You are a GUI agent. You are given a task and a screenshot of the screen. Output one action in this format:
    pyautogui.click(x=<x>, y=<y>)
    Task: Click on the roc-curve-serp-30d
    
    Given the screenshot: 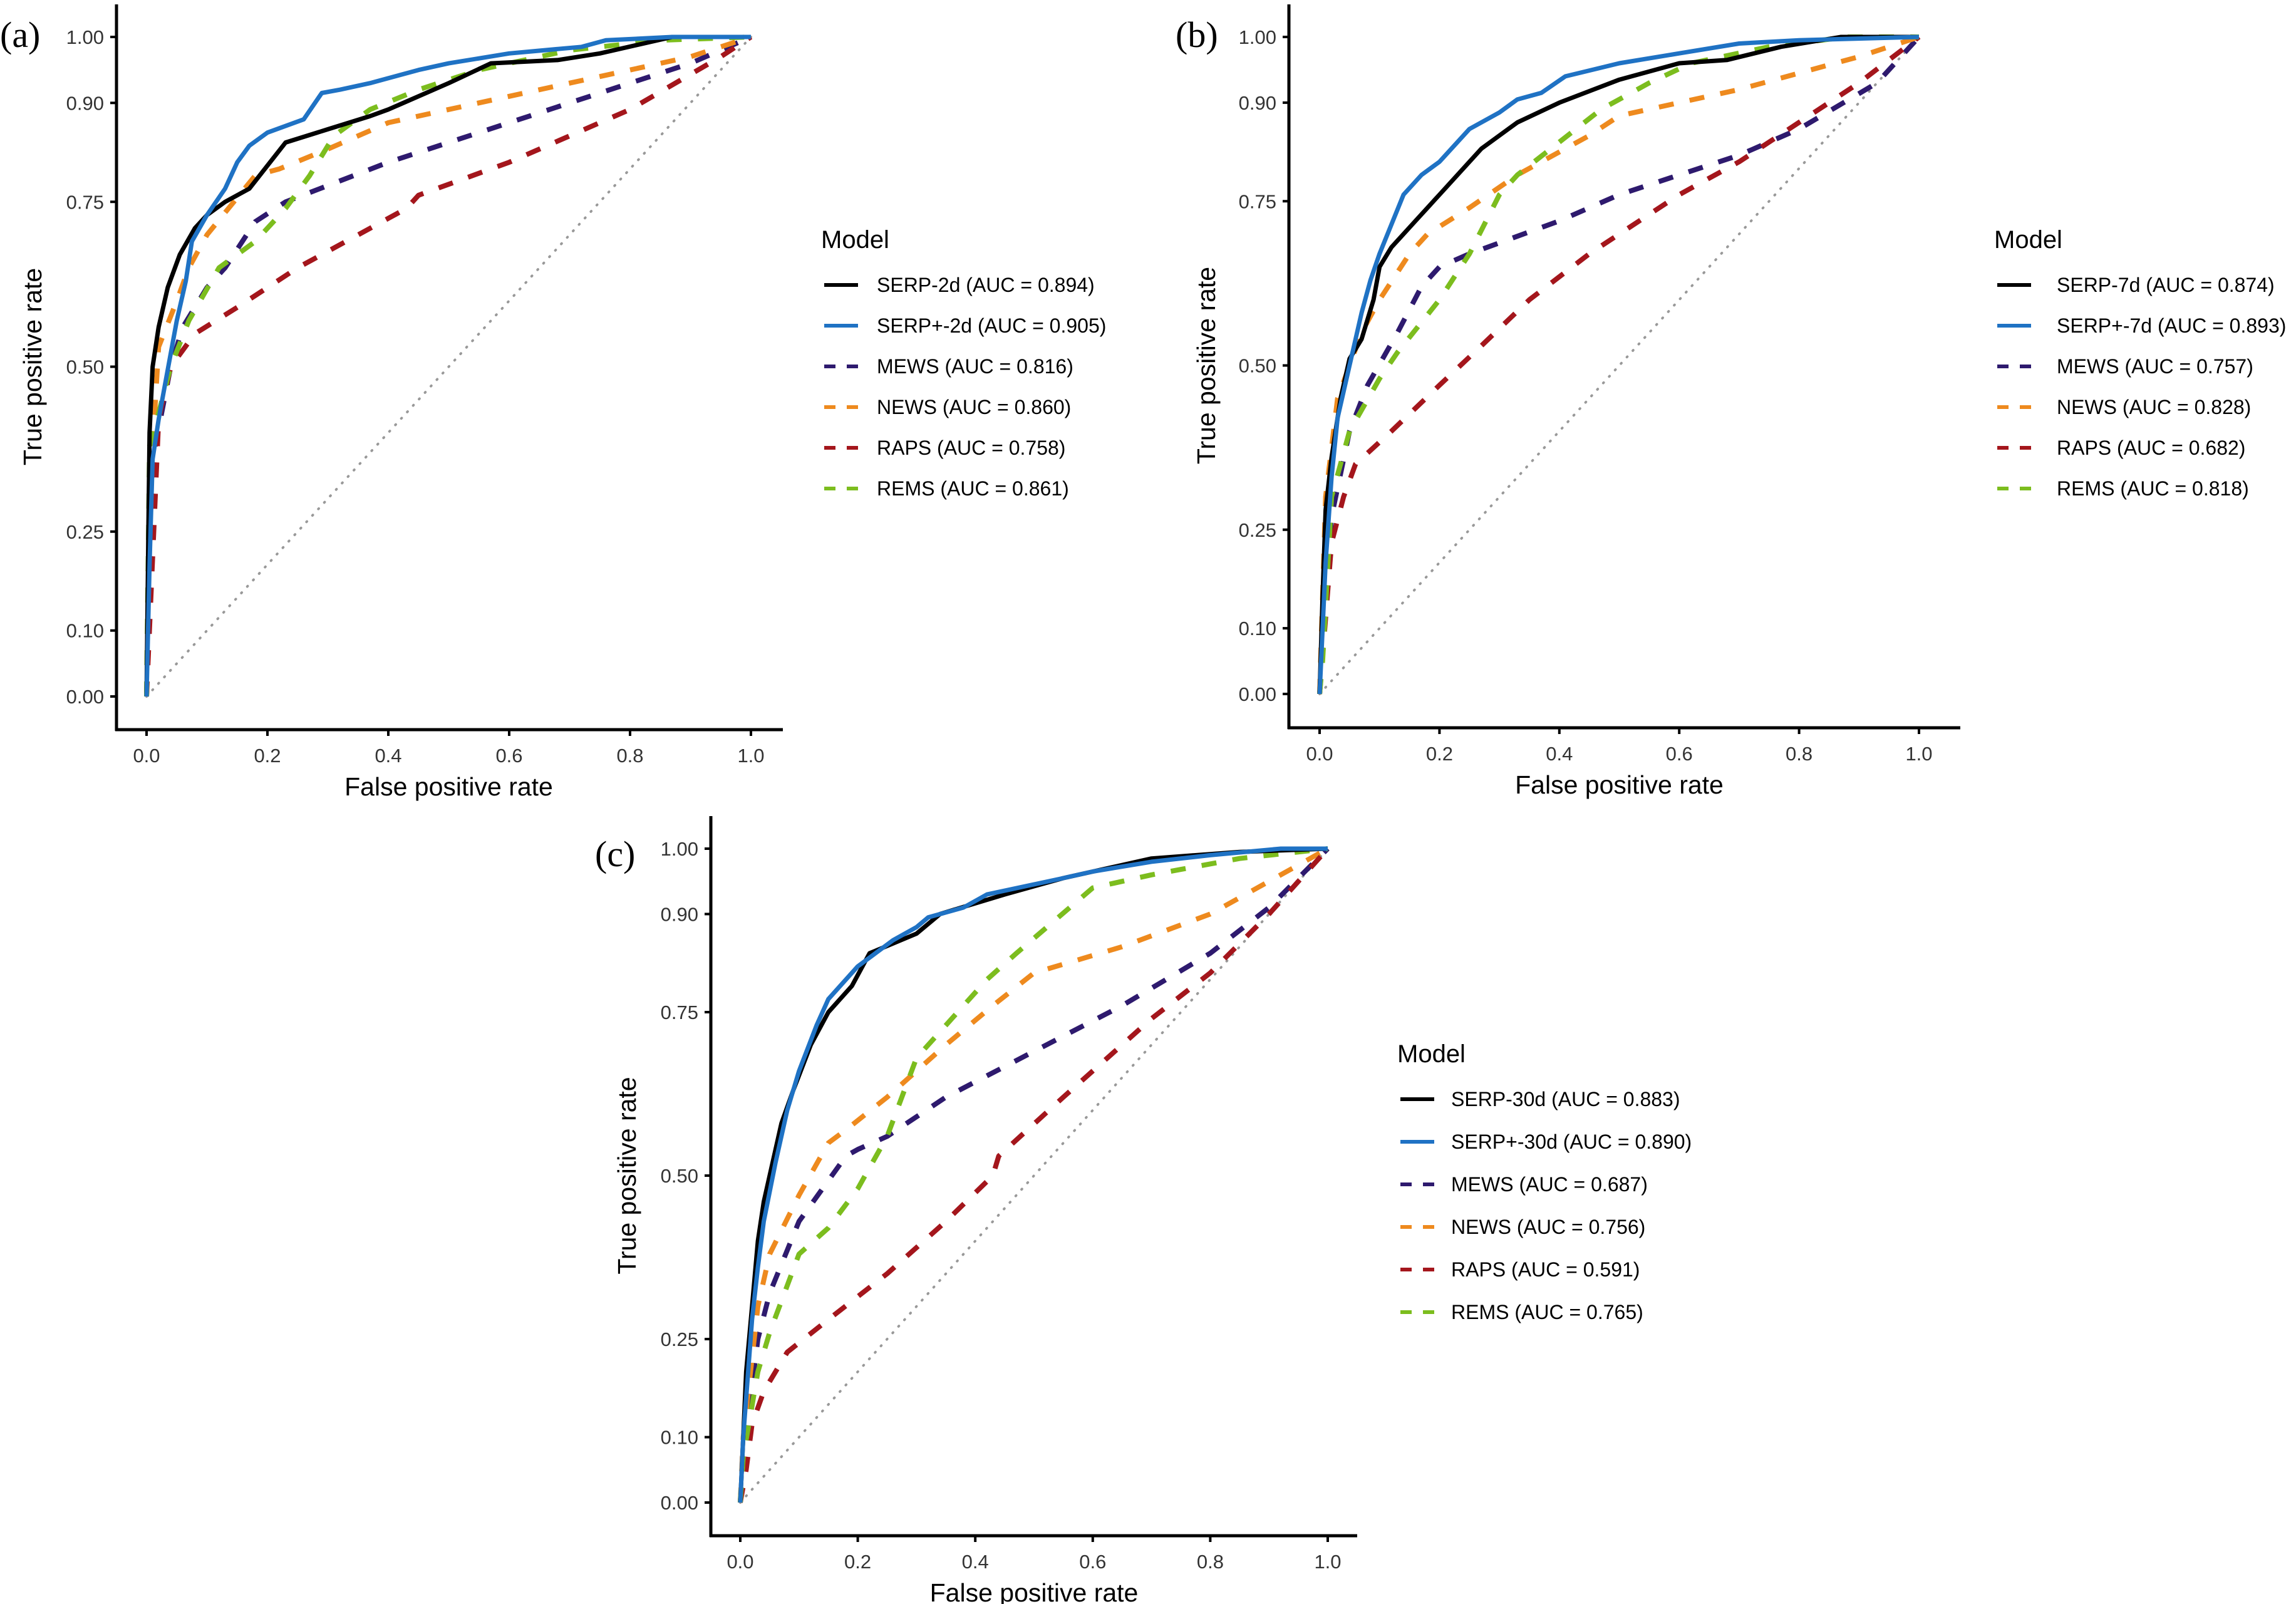 What is the action you would take?
    pyautogui.click(x=1033, y=1174)
    